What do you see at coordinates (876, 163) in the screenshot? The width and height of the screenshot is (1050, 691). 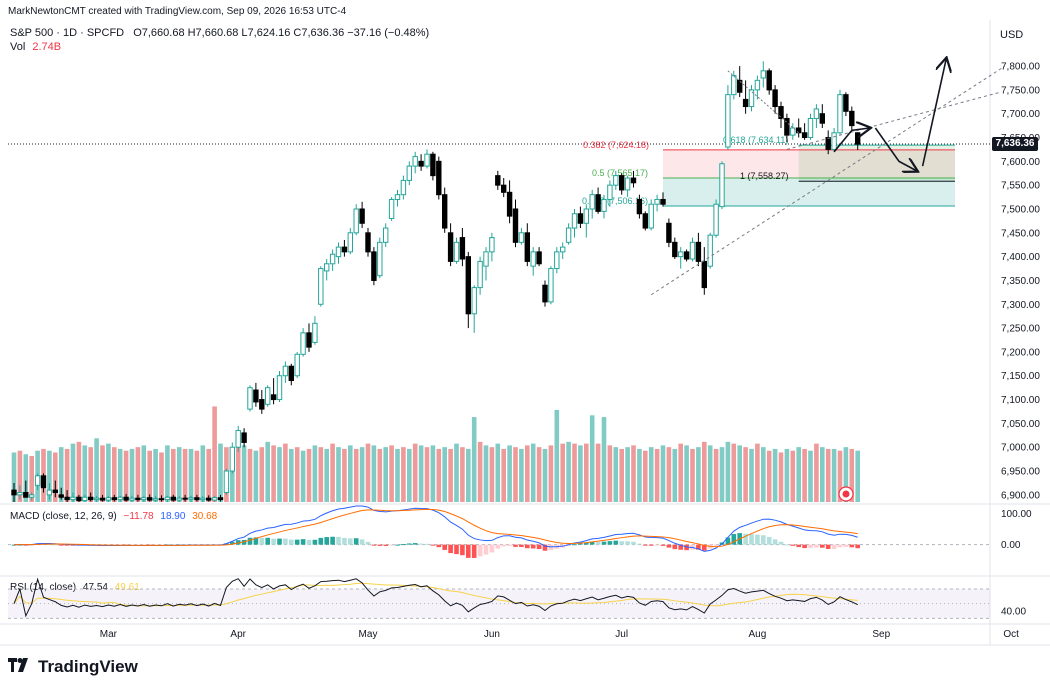 I see `fib-extension-zone` at bounding box center [876, 163].